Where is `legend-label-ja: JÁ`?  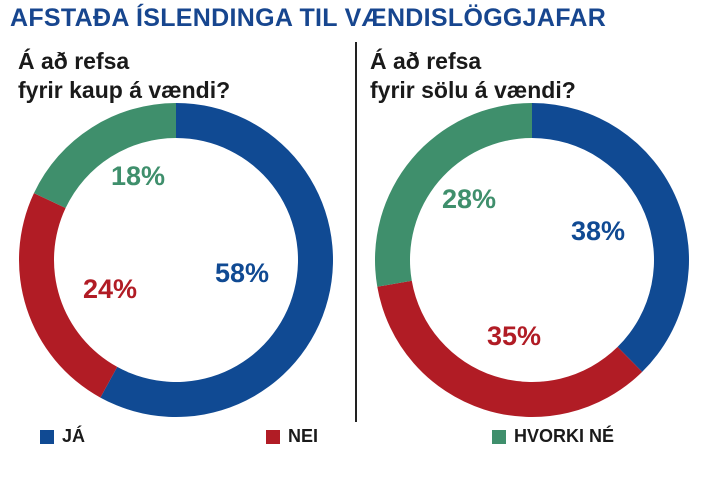
legend-label-ja: JÁ is located at coordinates (74, 436).